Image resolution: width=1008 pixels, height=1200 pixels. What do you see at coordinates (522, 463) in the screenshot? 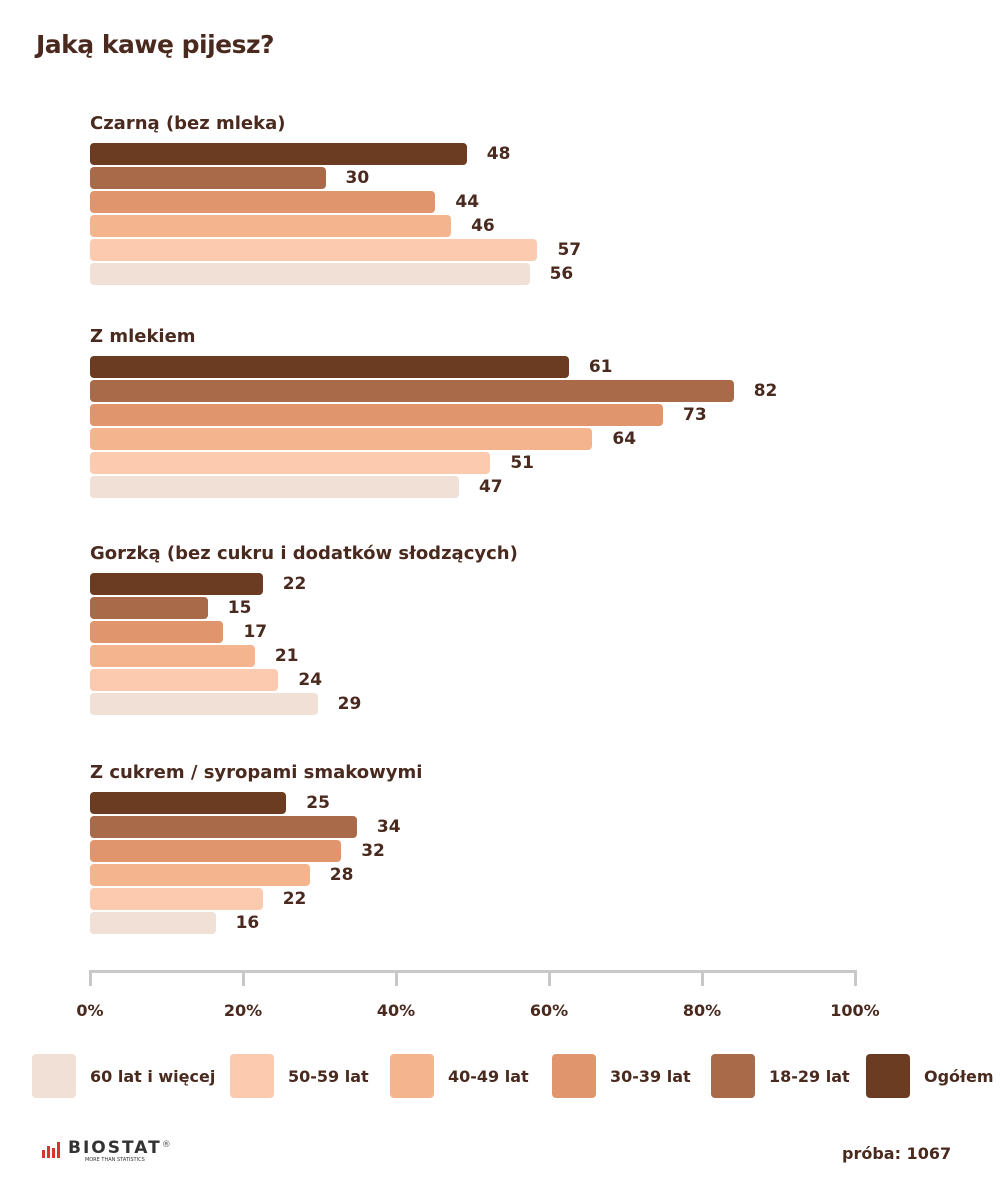
I see `data-label: 51` at bounding box center [522, 463].